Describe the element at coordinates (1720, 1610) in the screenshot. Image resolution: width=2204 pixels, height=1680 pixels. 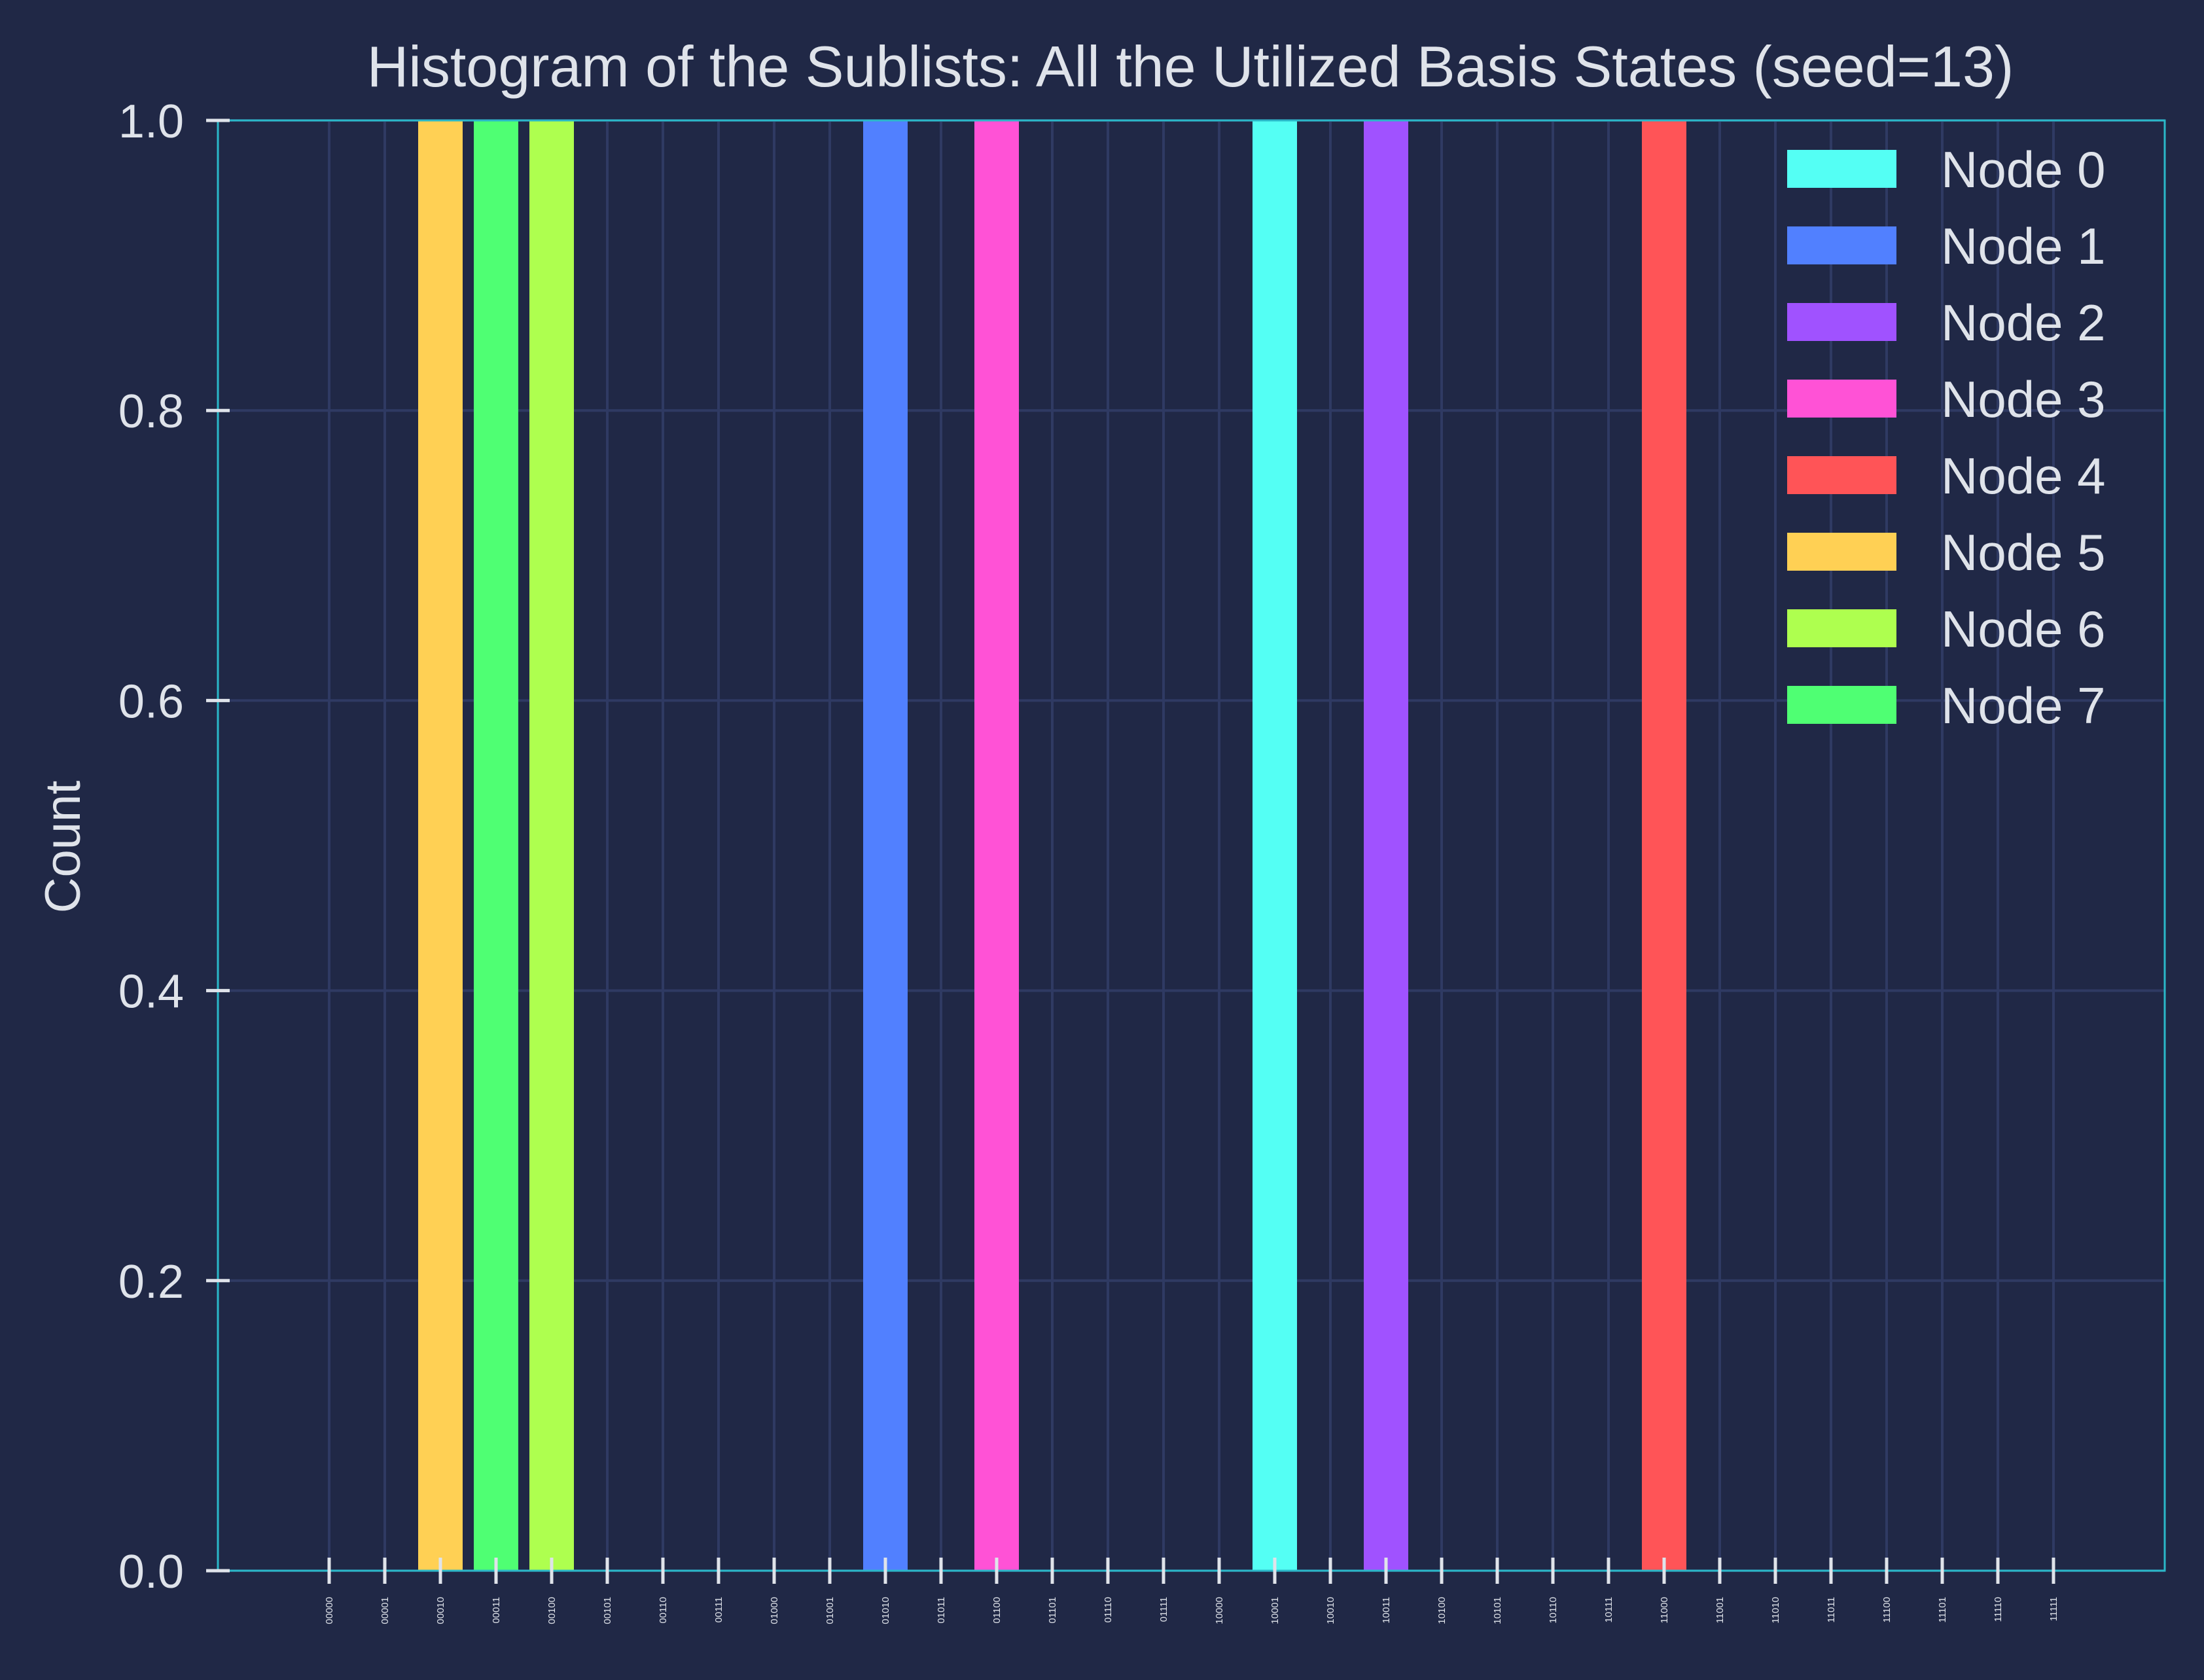
I see `x-tick-label: 11001` at that location.